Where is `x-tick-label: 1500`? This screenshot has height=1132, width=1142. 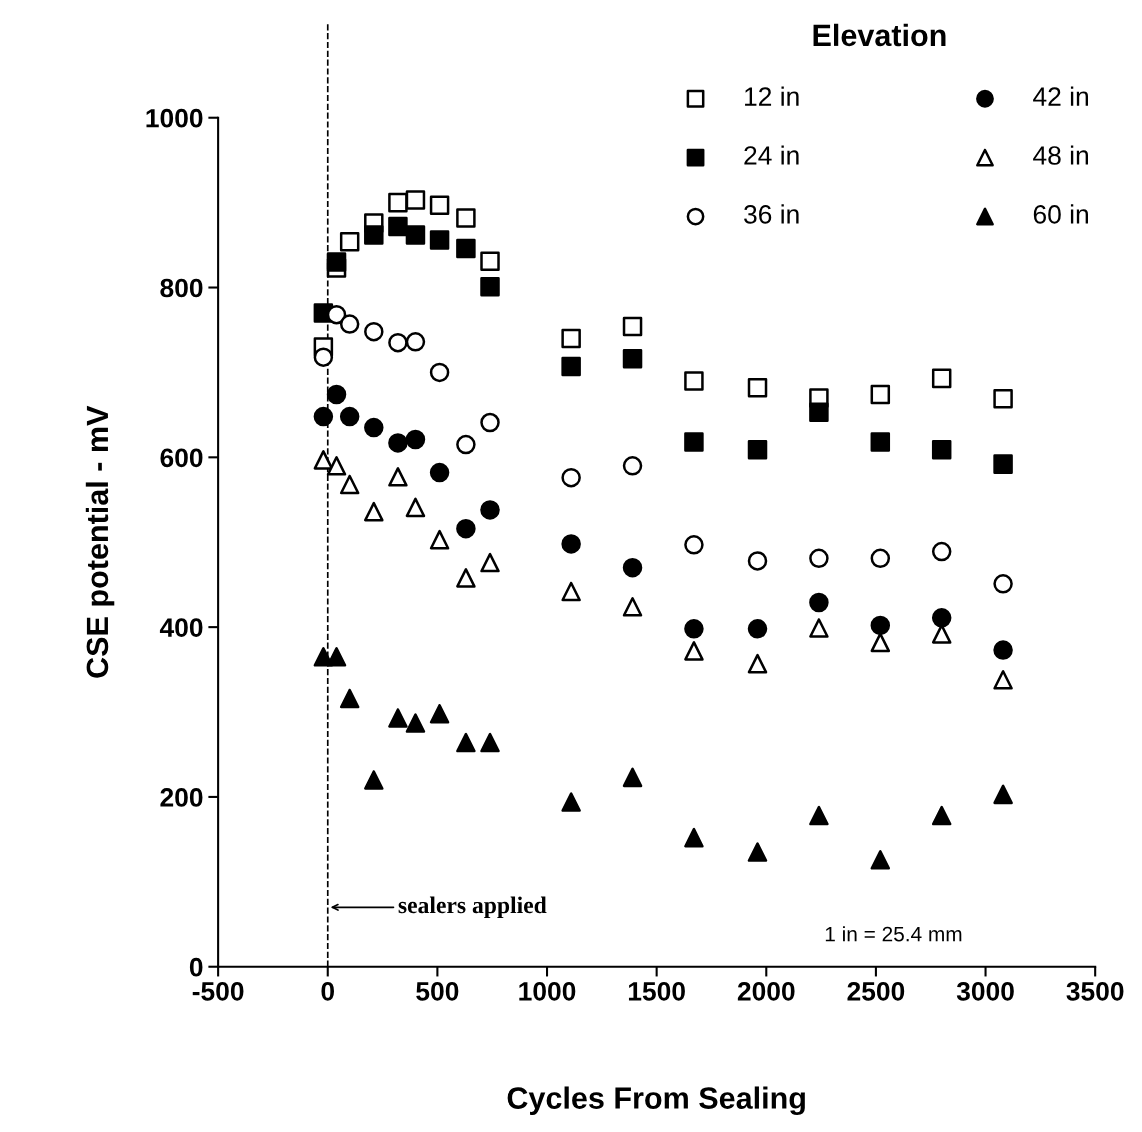 x-tick-label: 1500 is located at coordinates (656, 991).